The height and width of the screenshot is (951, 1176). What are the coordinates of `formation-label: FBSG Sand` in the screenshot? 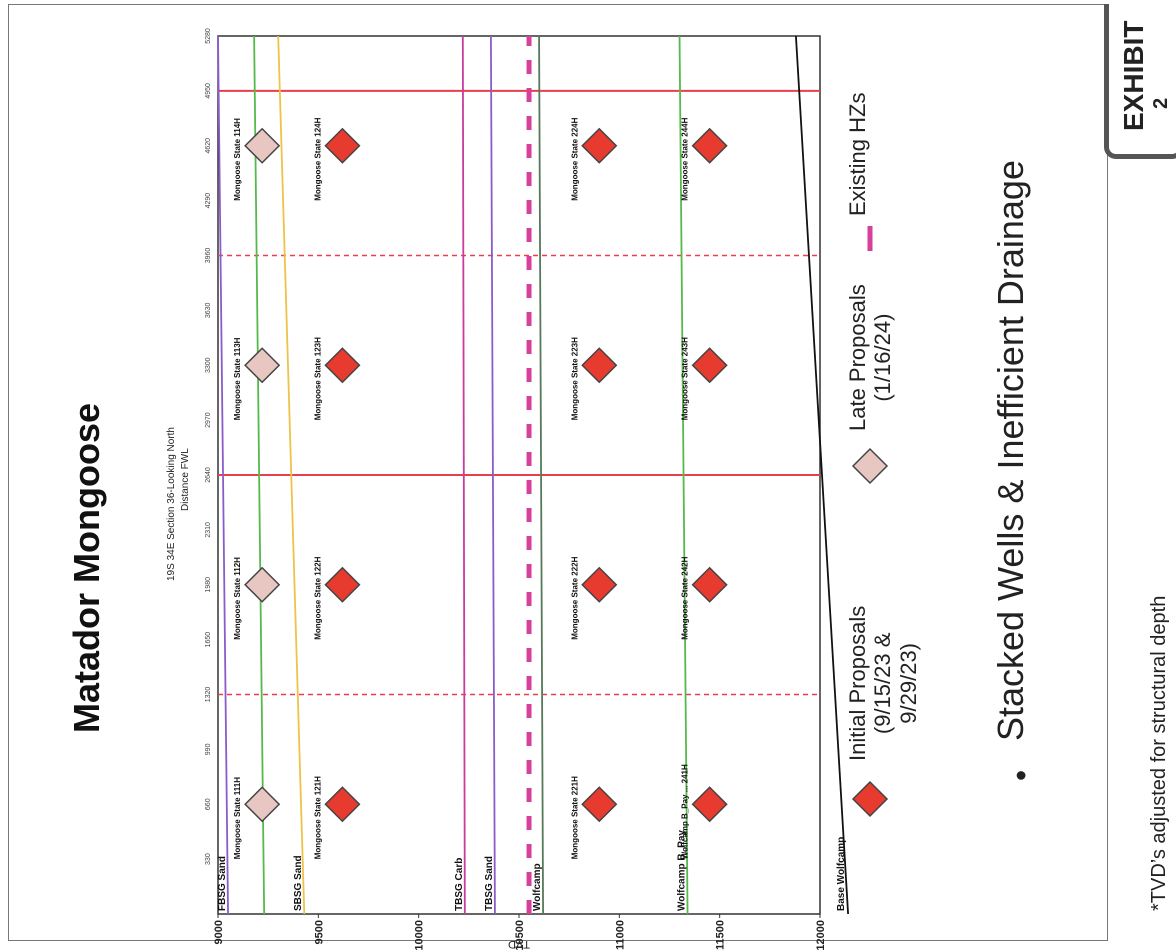 It's located at (222, 883).